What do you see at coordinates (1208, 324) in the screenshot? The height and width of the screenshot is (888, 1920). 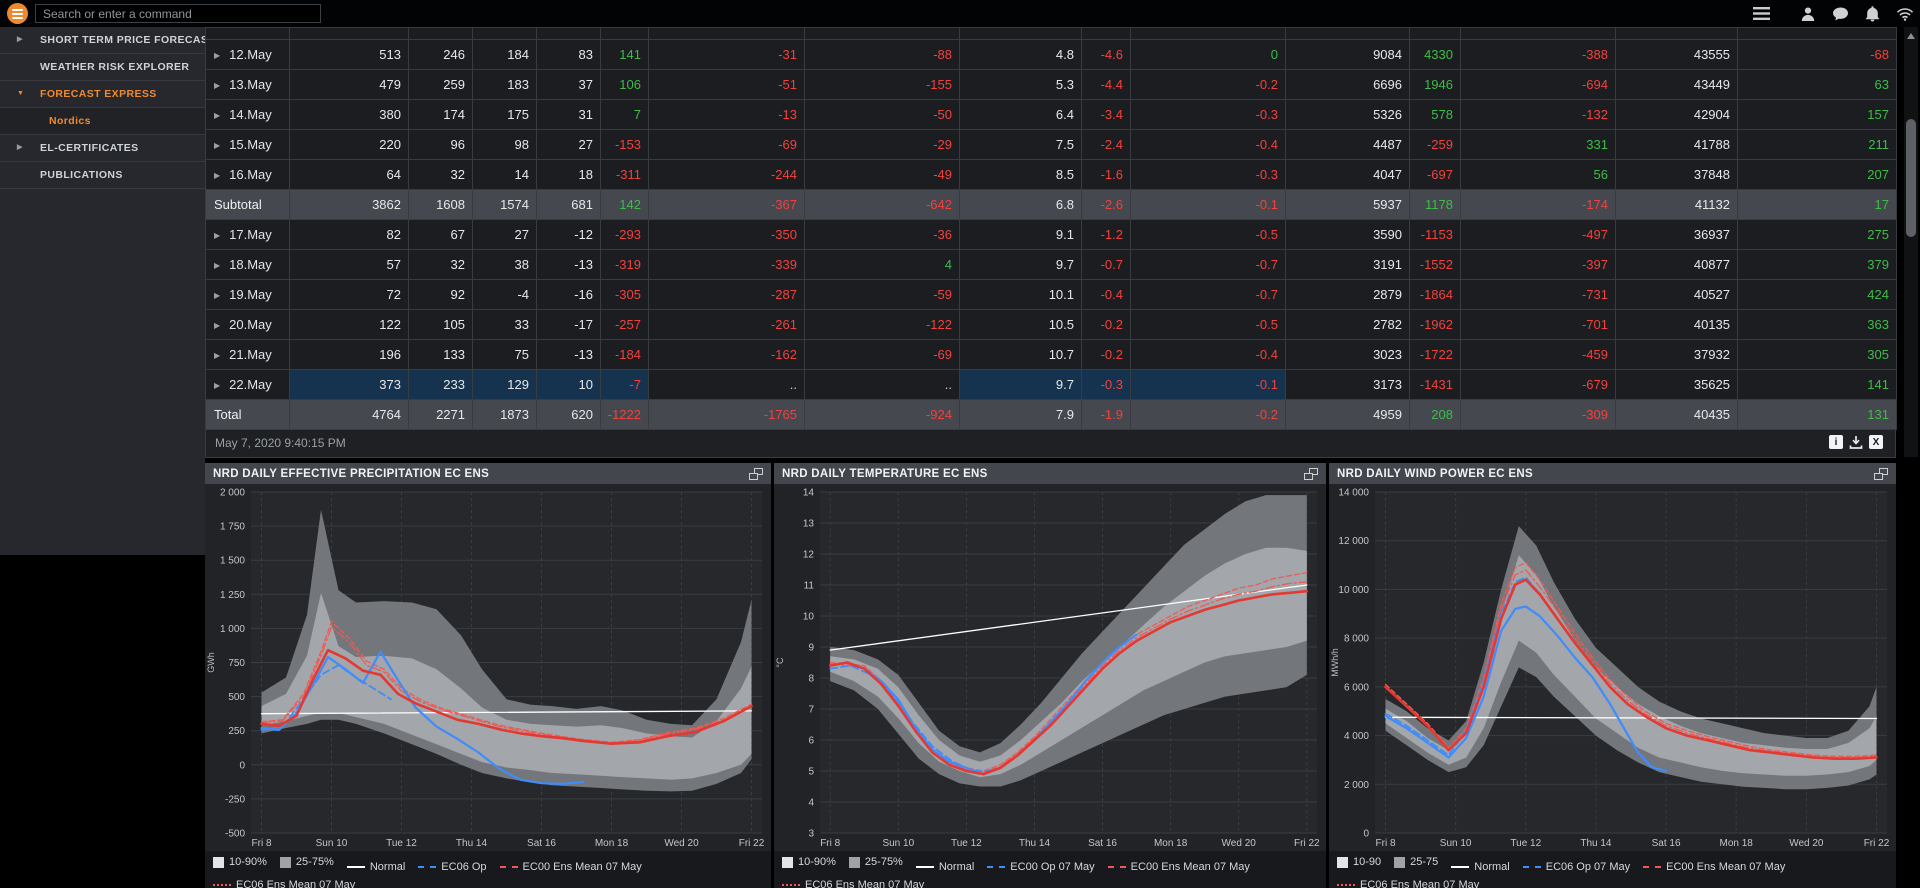 I see `table-cell: -0.5` at bounding box center [1208, 324].